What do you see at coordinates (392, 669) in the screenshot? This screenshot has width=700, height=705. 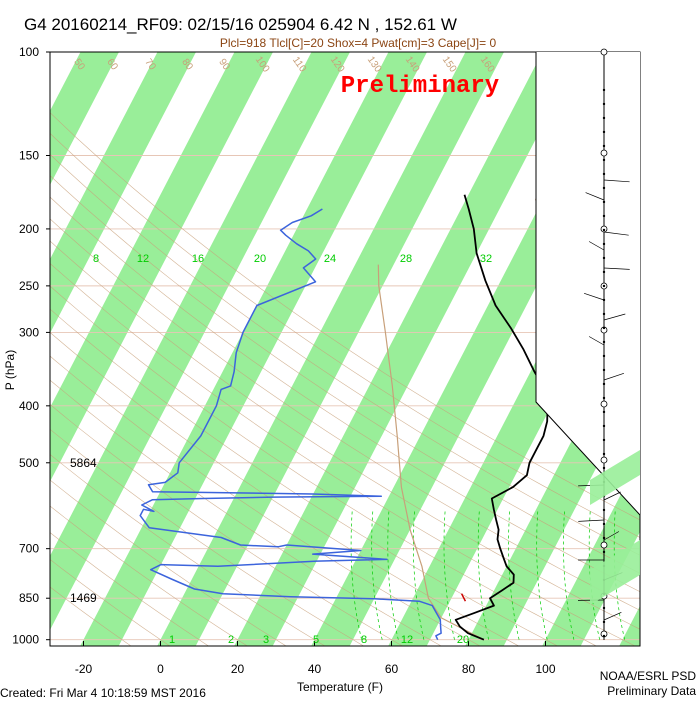 I see `x-tick-label: 60` at bounding box center [392, 669].